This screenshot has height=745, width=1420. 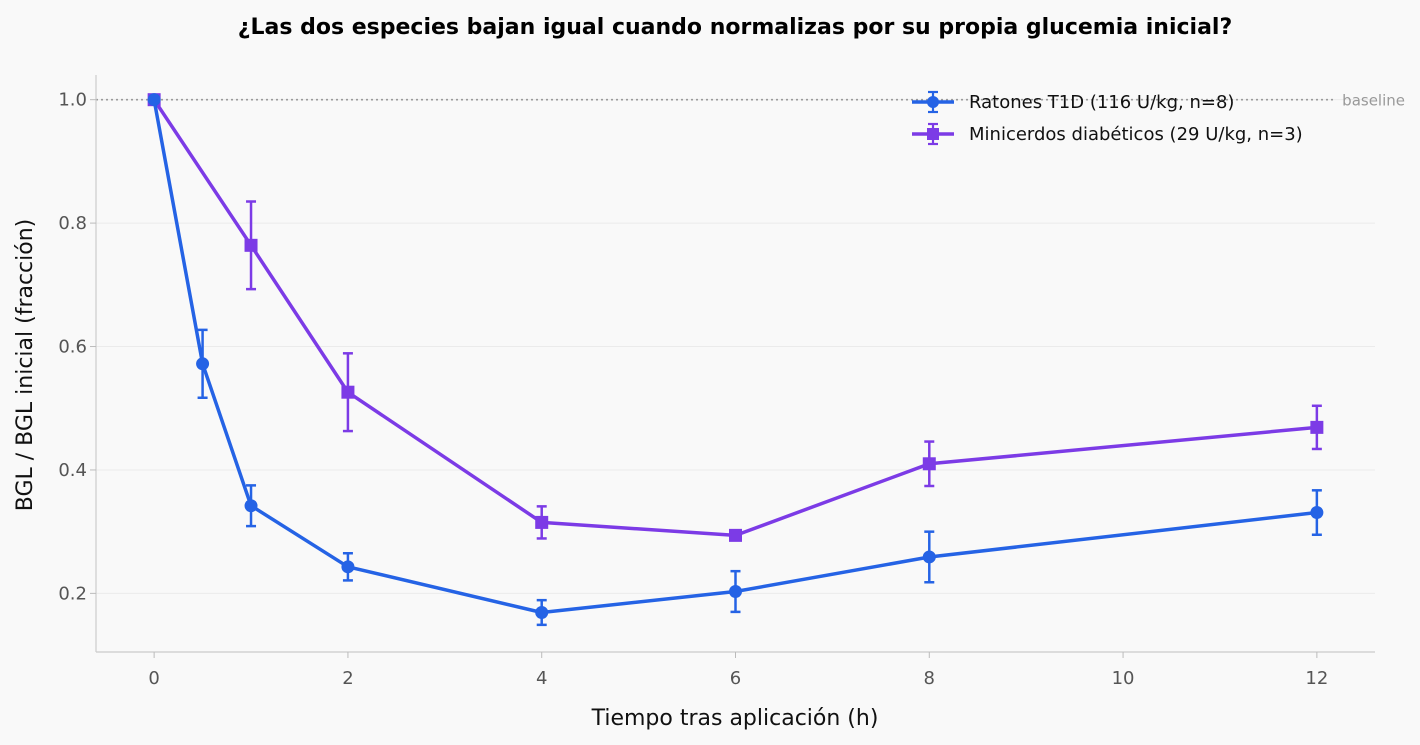 I want to click on x-tick-label: 10, so click(x=1123, y=678).